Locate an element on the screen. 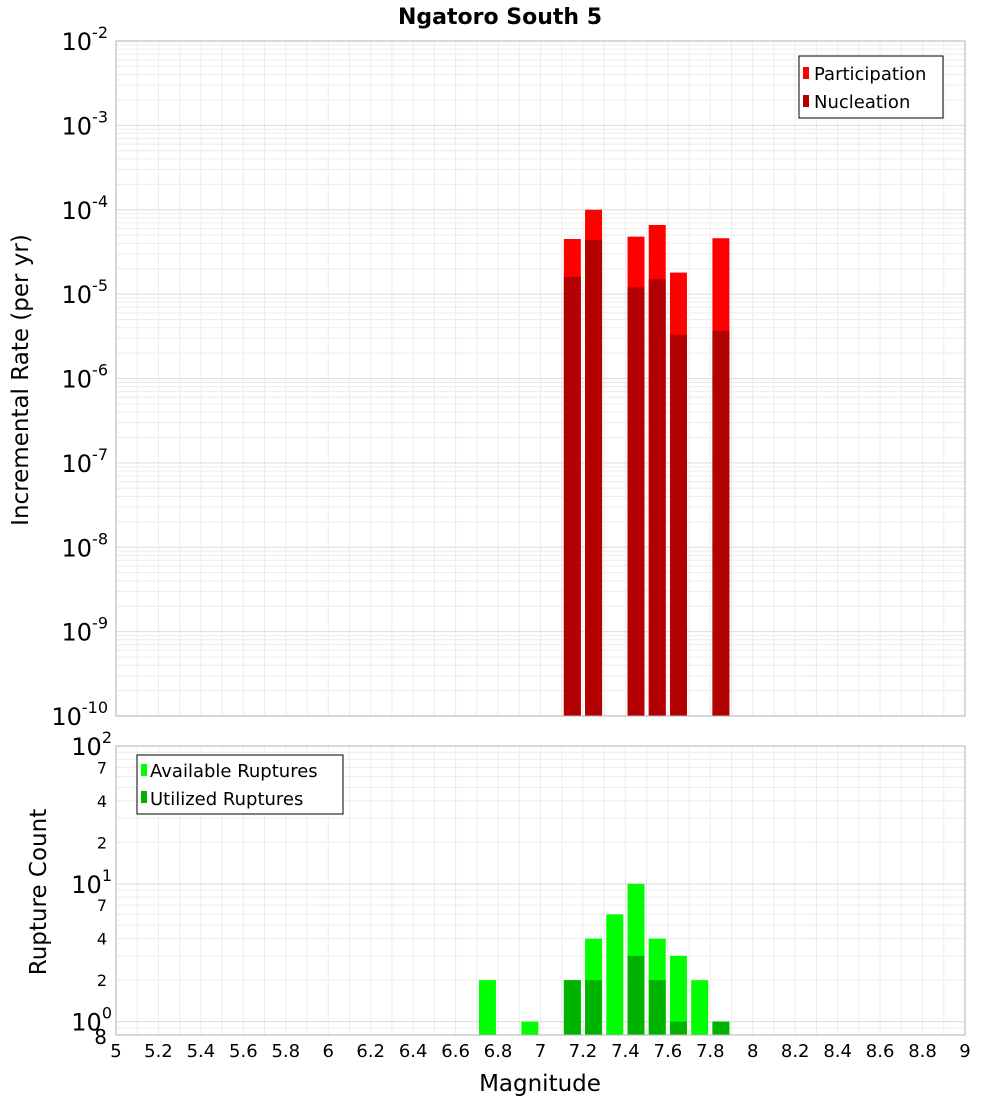 The image size is (1000, 1100). legend-swatch-available is located at coordinates (144, 770).